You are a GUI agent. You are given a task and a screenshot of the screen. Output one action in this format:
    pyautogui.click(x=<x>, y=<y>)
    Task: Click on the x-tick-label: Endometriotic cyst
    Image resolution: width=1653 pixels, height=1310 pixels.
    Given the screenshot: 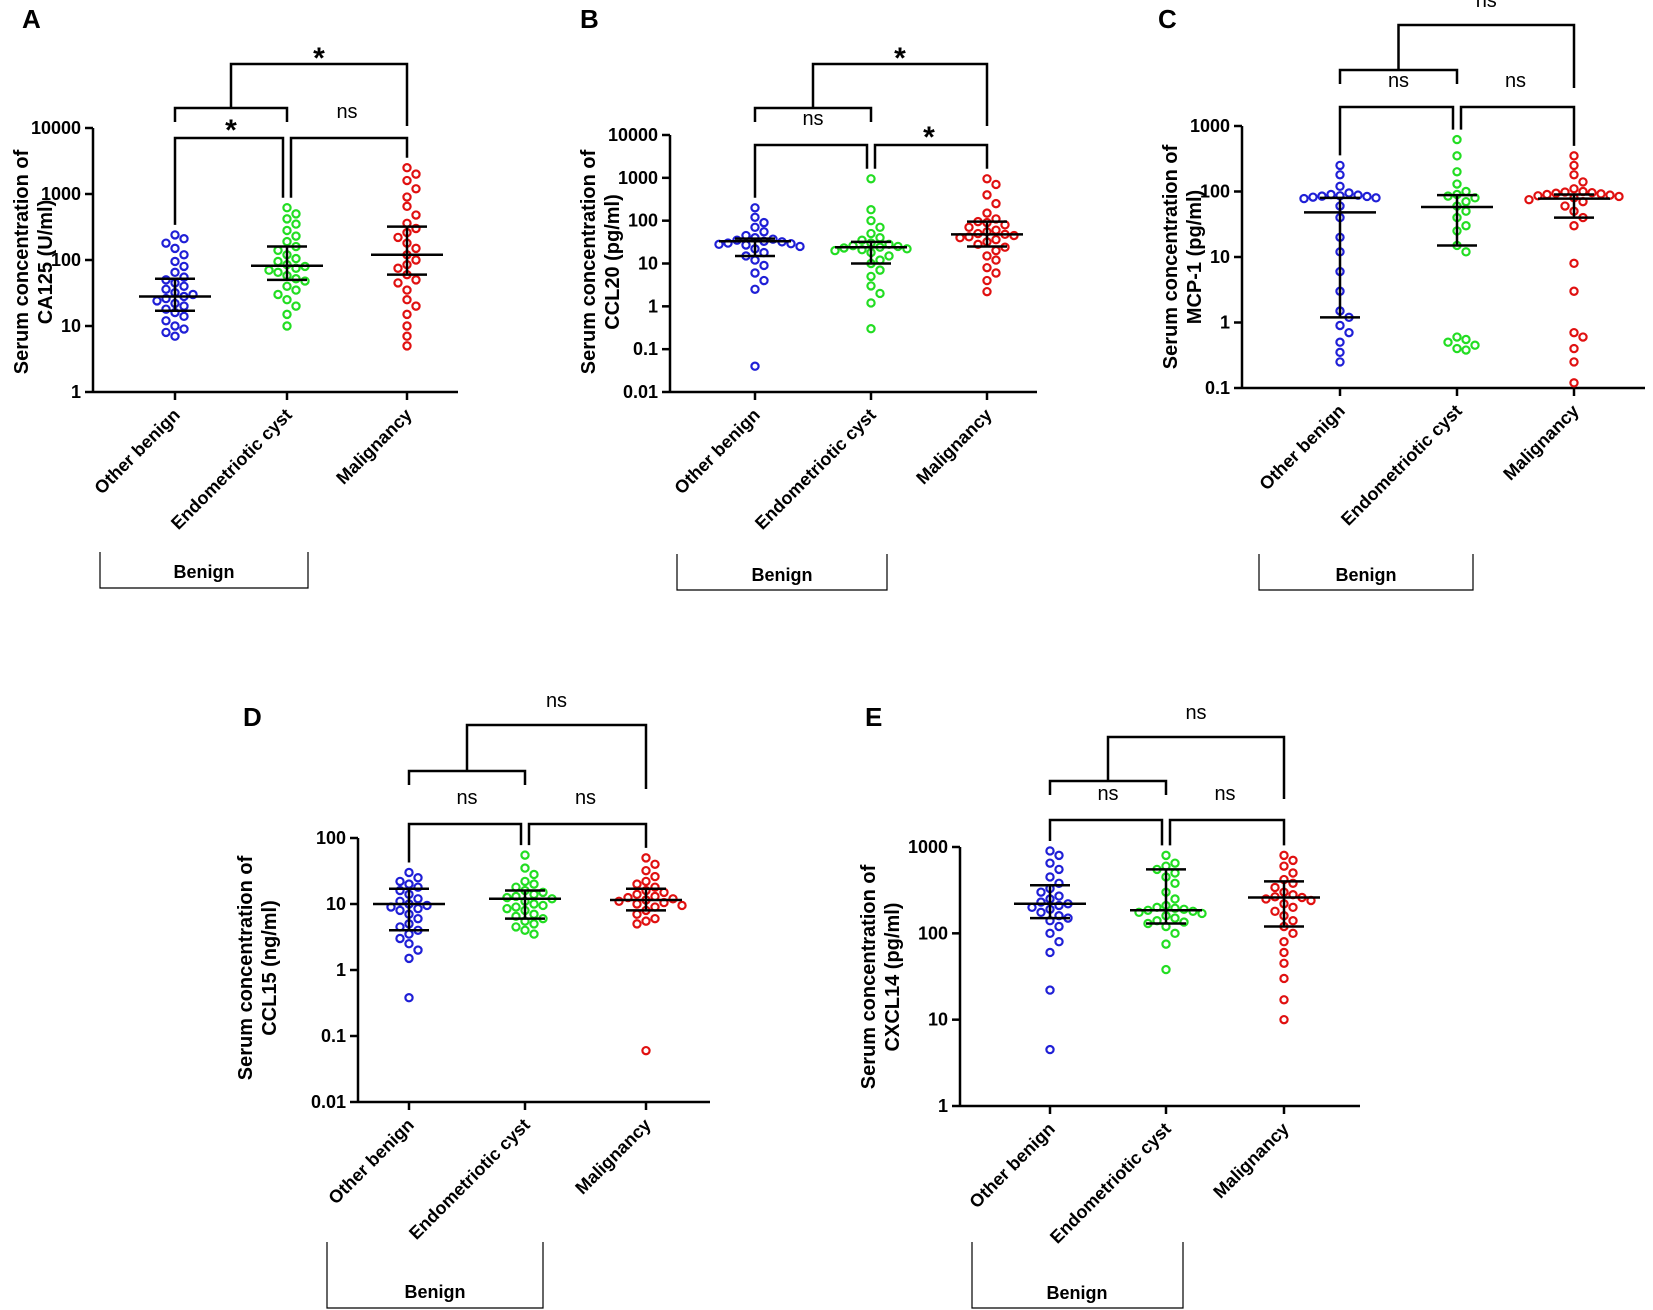 What is the action you would take?
    pyautogui.click(x=1110, y=1183)
    